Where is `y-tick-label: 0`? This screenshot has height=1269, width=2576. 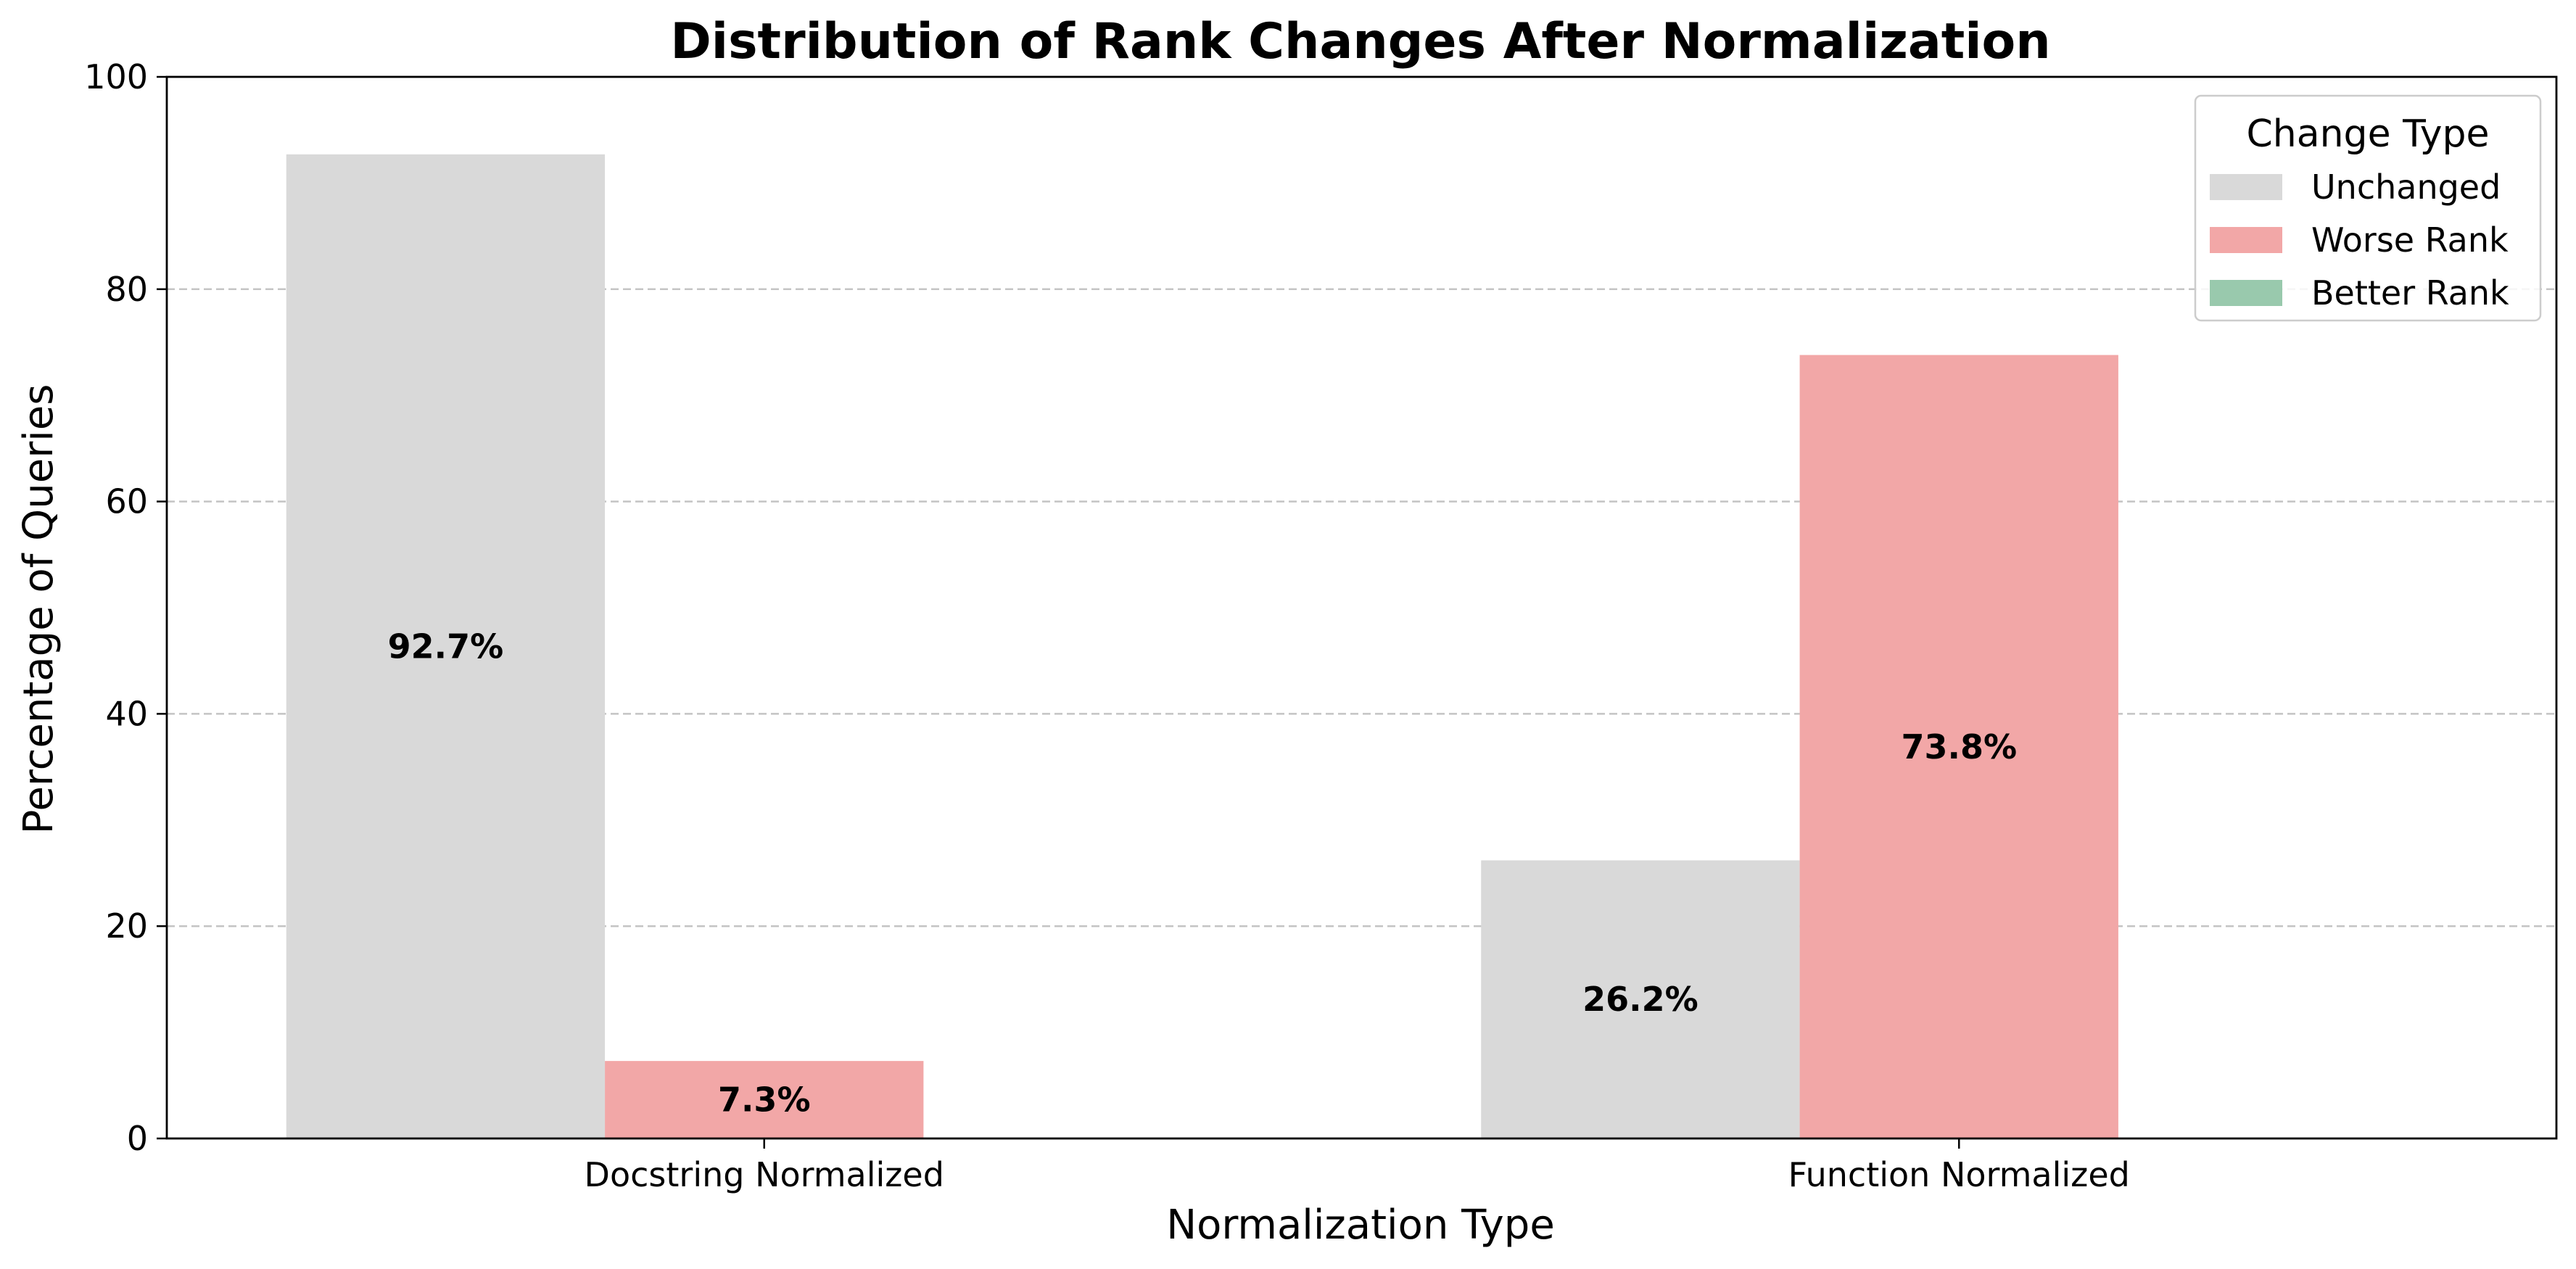
y-tick-label: 0 is located at coordinates (137, 1138).